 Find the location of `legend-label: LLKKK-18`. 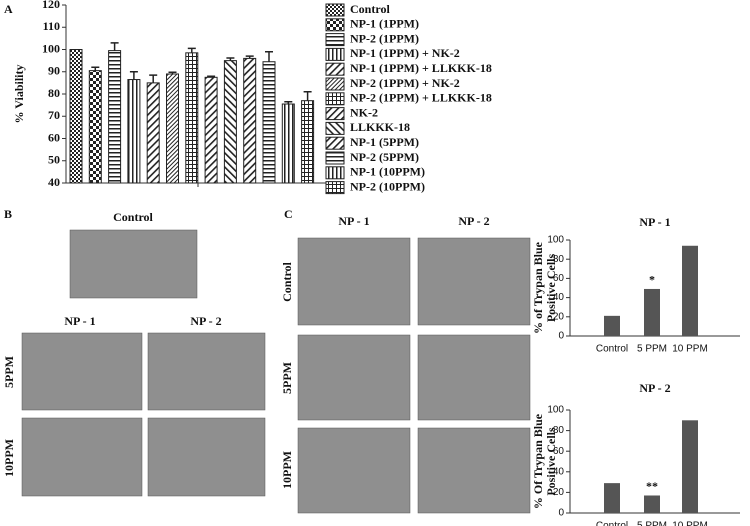

legend-label: LLKKK-18 is located at coordinates (380, 127).